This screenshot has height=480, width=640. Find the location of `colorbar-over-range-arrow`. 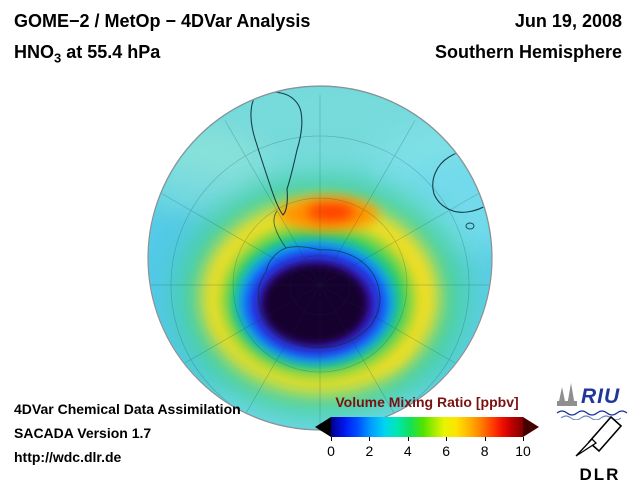

colorbar-over-range-arrow is located at coordinates (531, 427).